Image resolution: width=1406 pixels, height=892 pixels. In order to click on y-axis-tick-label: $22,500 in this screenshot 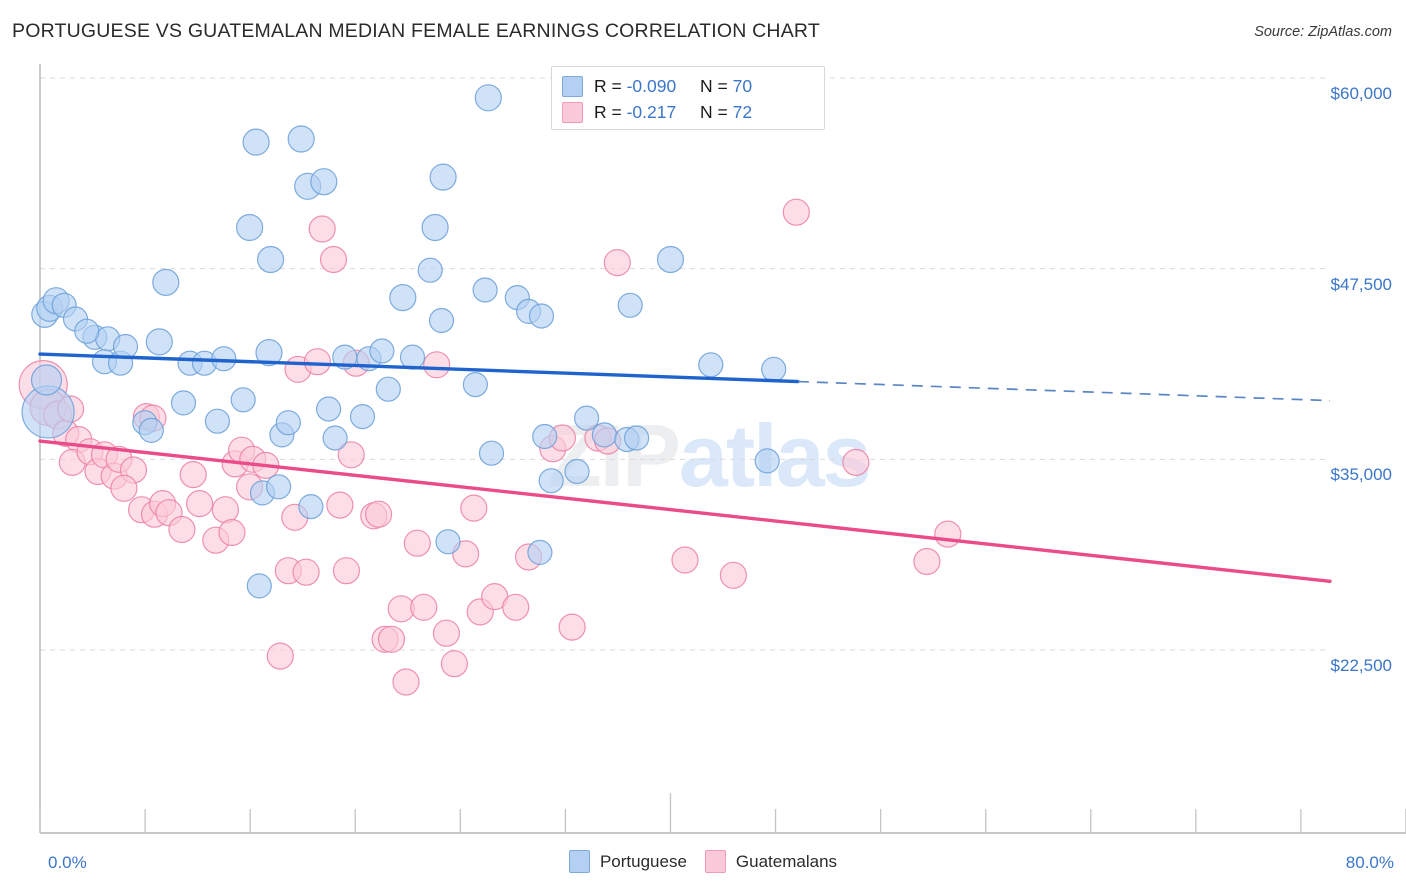, I will do `click(1361, 665)`.